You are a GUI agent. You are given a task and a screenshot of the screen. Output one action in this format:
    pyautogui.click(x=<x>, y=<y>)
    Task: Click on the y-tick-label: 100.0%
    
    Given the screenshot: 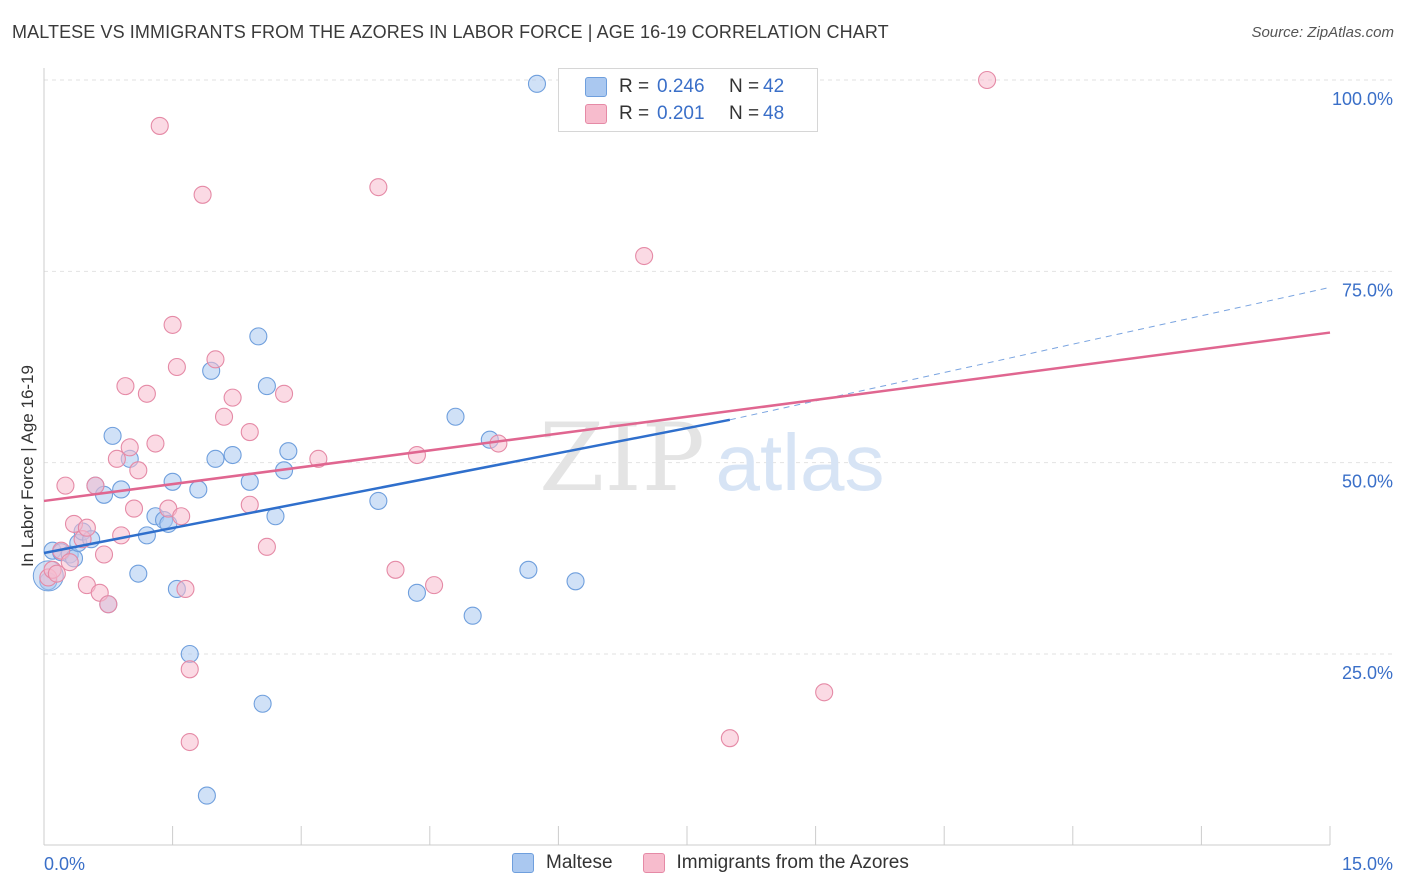 What is the action you would take?
    pyautogui.click(x=1362, y=99)
    